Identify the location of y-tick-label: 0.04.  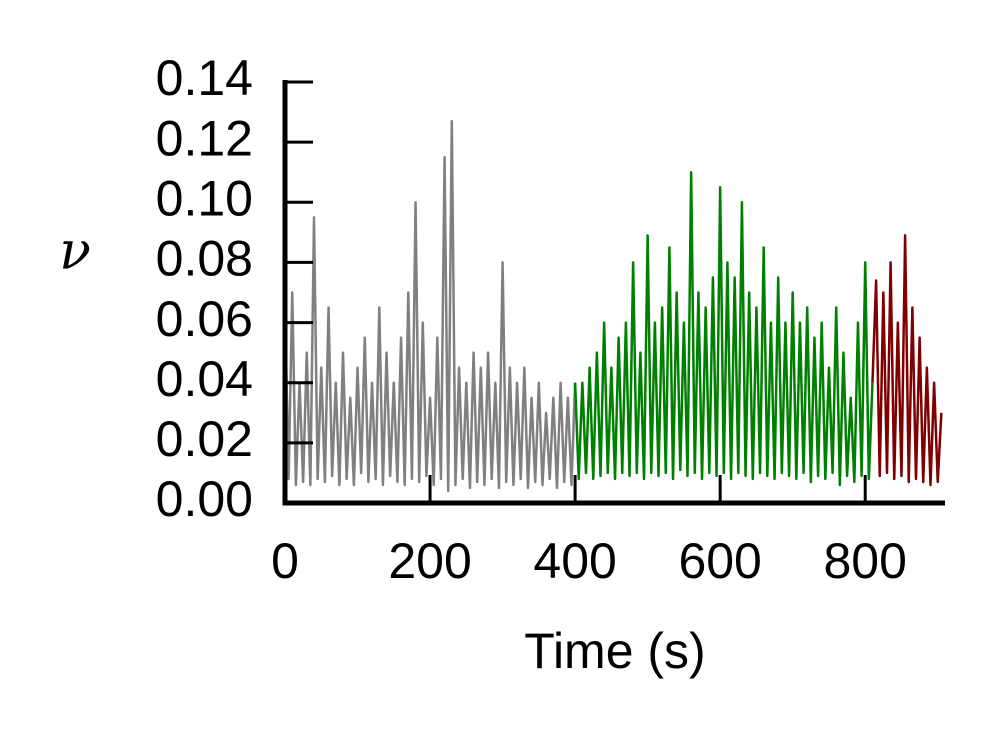
(204, 379).